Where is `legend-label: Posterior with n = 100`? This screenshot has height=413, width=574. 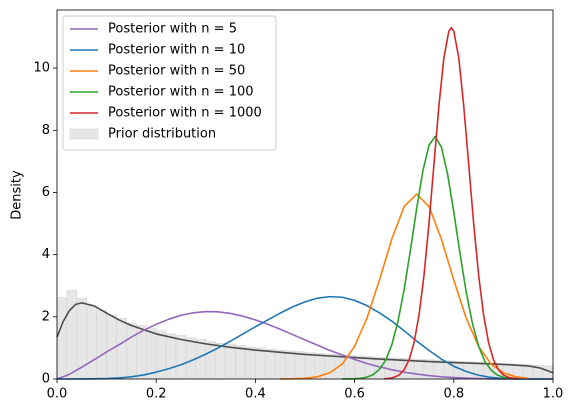
legend-label: Posterior with n = 100 is located at coordinates (181, 92).